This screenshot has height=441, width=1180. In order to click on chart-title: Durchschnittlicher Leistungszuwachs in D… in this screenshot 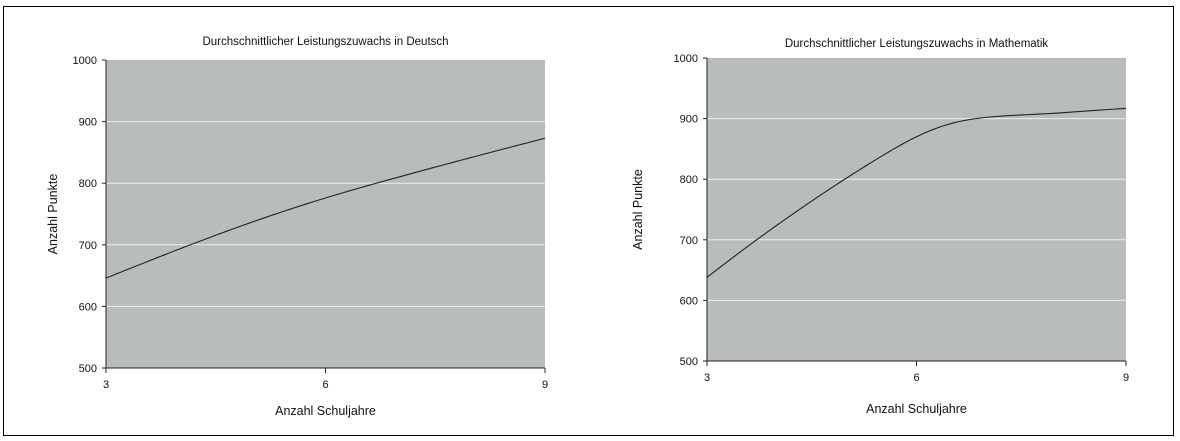, I will do `click(325, 42)`.